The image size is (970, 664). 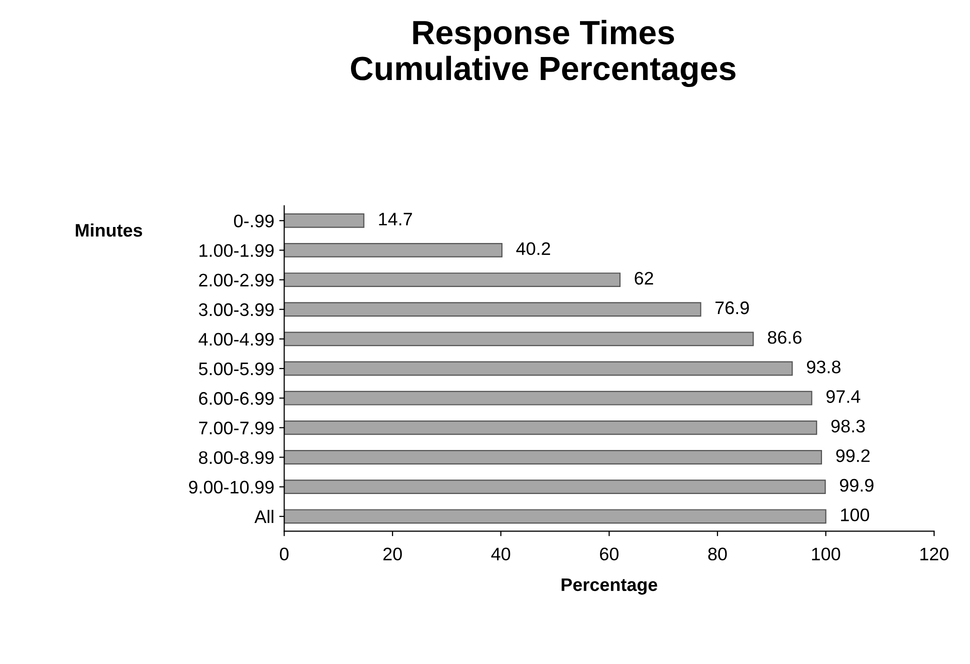 What do you see at coordinates (236, 309) in the screenshot?
I see `y-tick-label: 3.00-3.99` at bounding box center [236, 309].